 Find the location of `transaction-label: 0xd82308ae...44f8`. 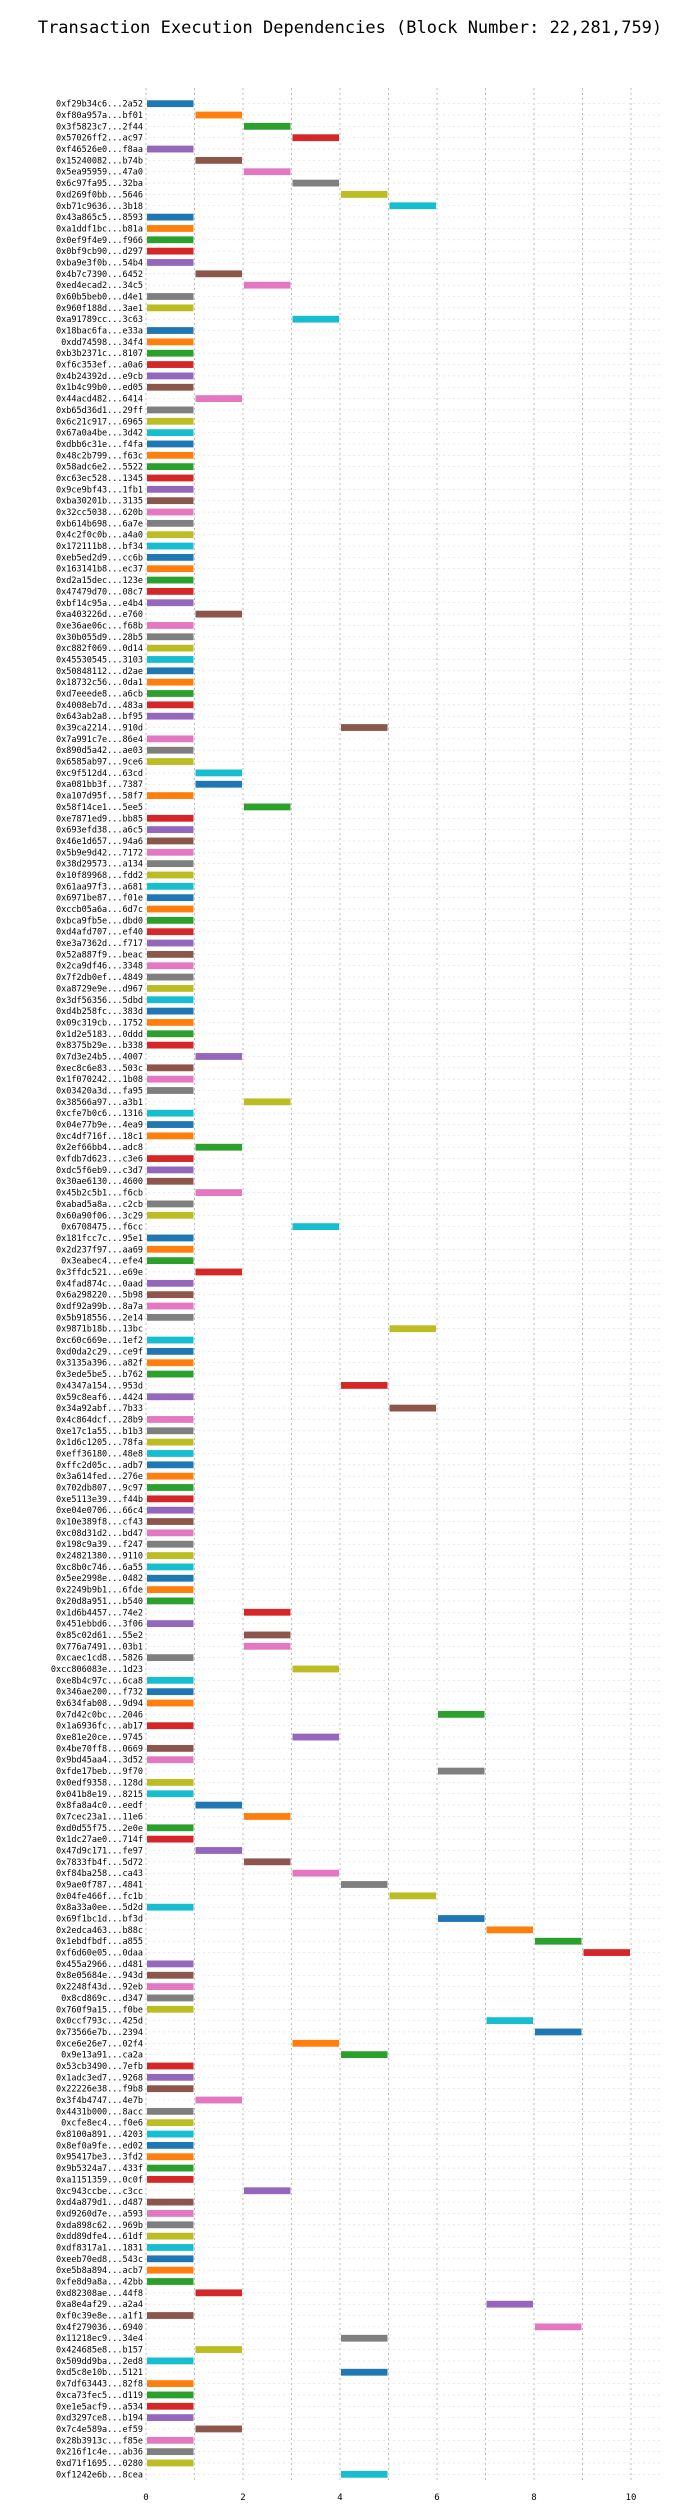

transaction-label: 0xd82308ae...44f8 is located at coordinates (99, 2294).